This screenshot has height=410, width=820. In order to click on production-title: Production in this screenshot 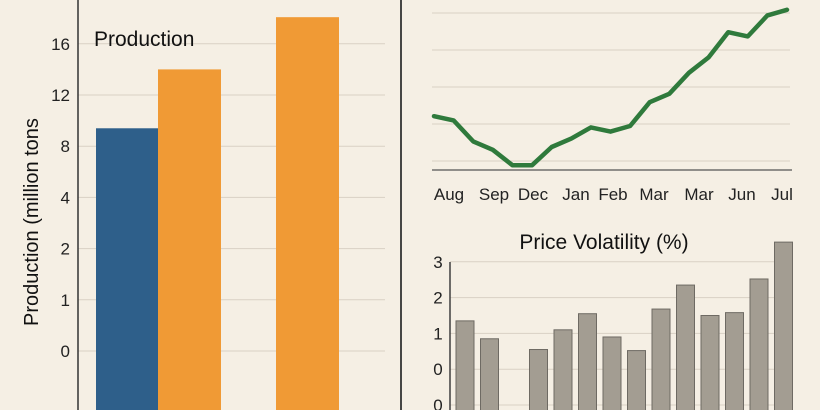, I will do `click(144, 39)`.